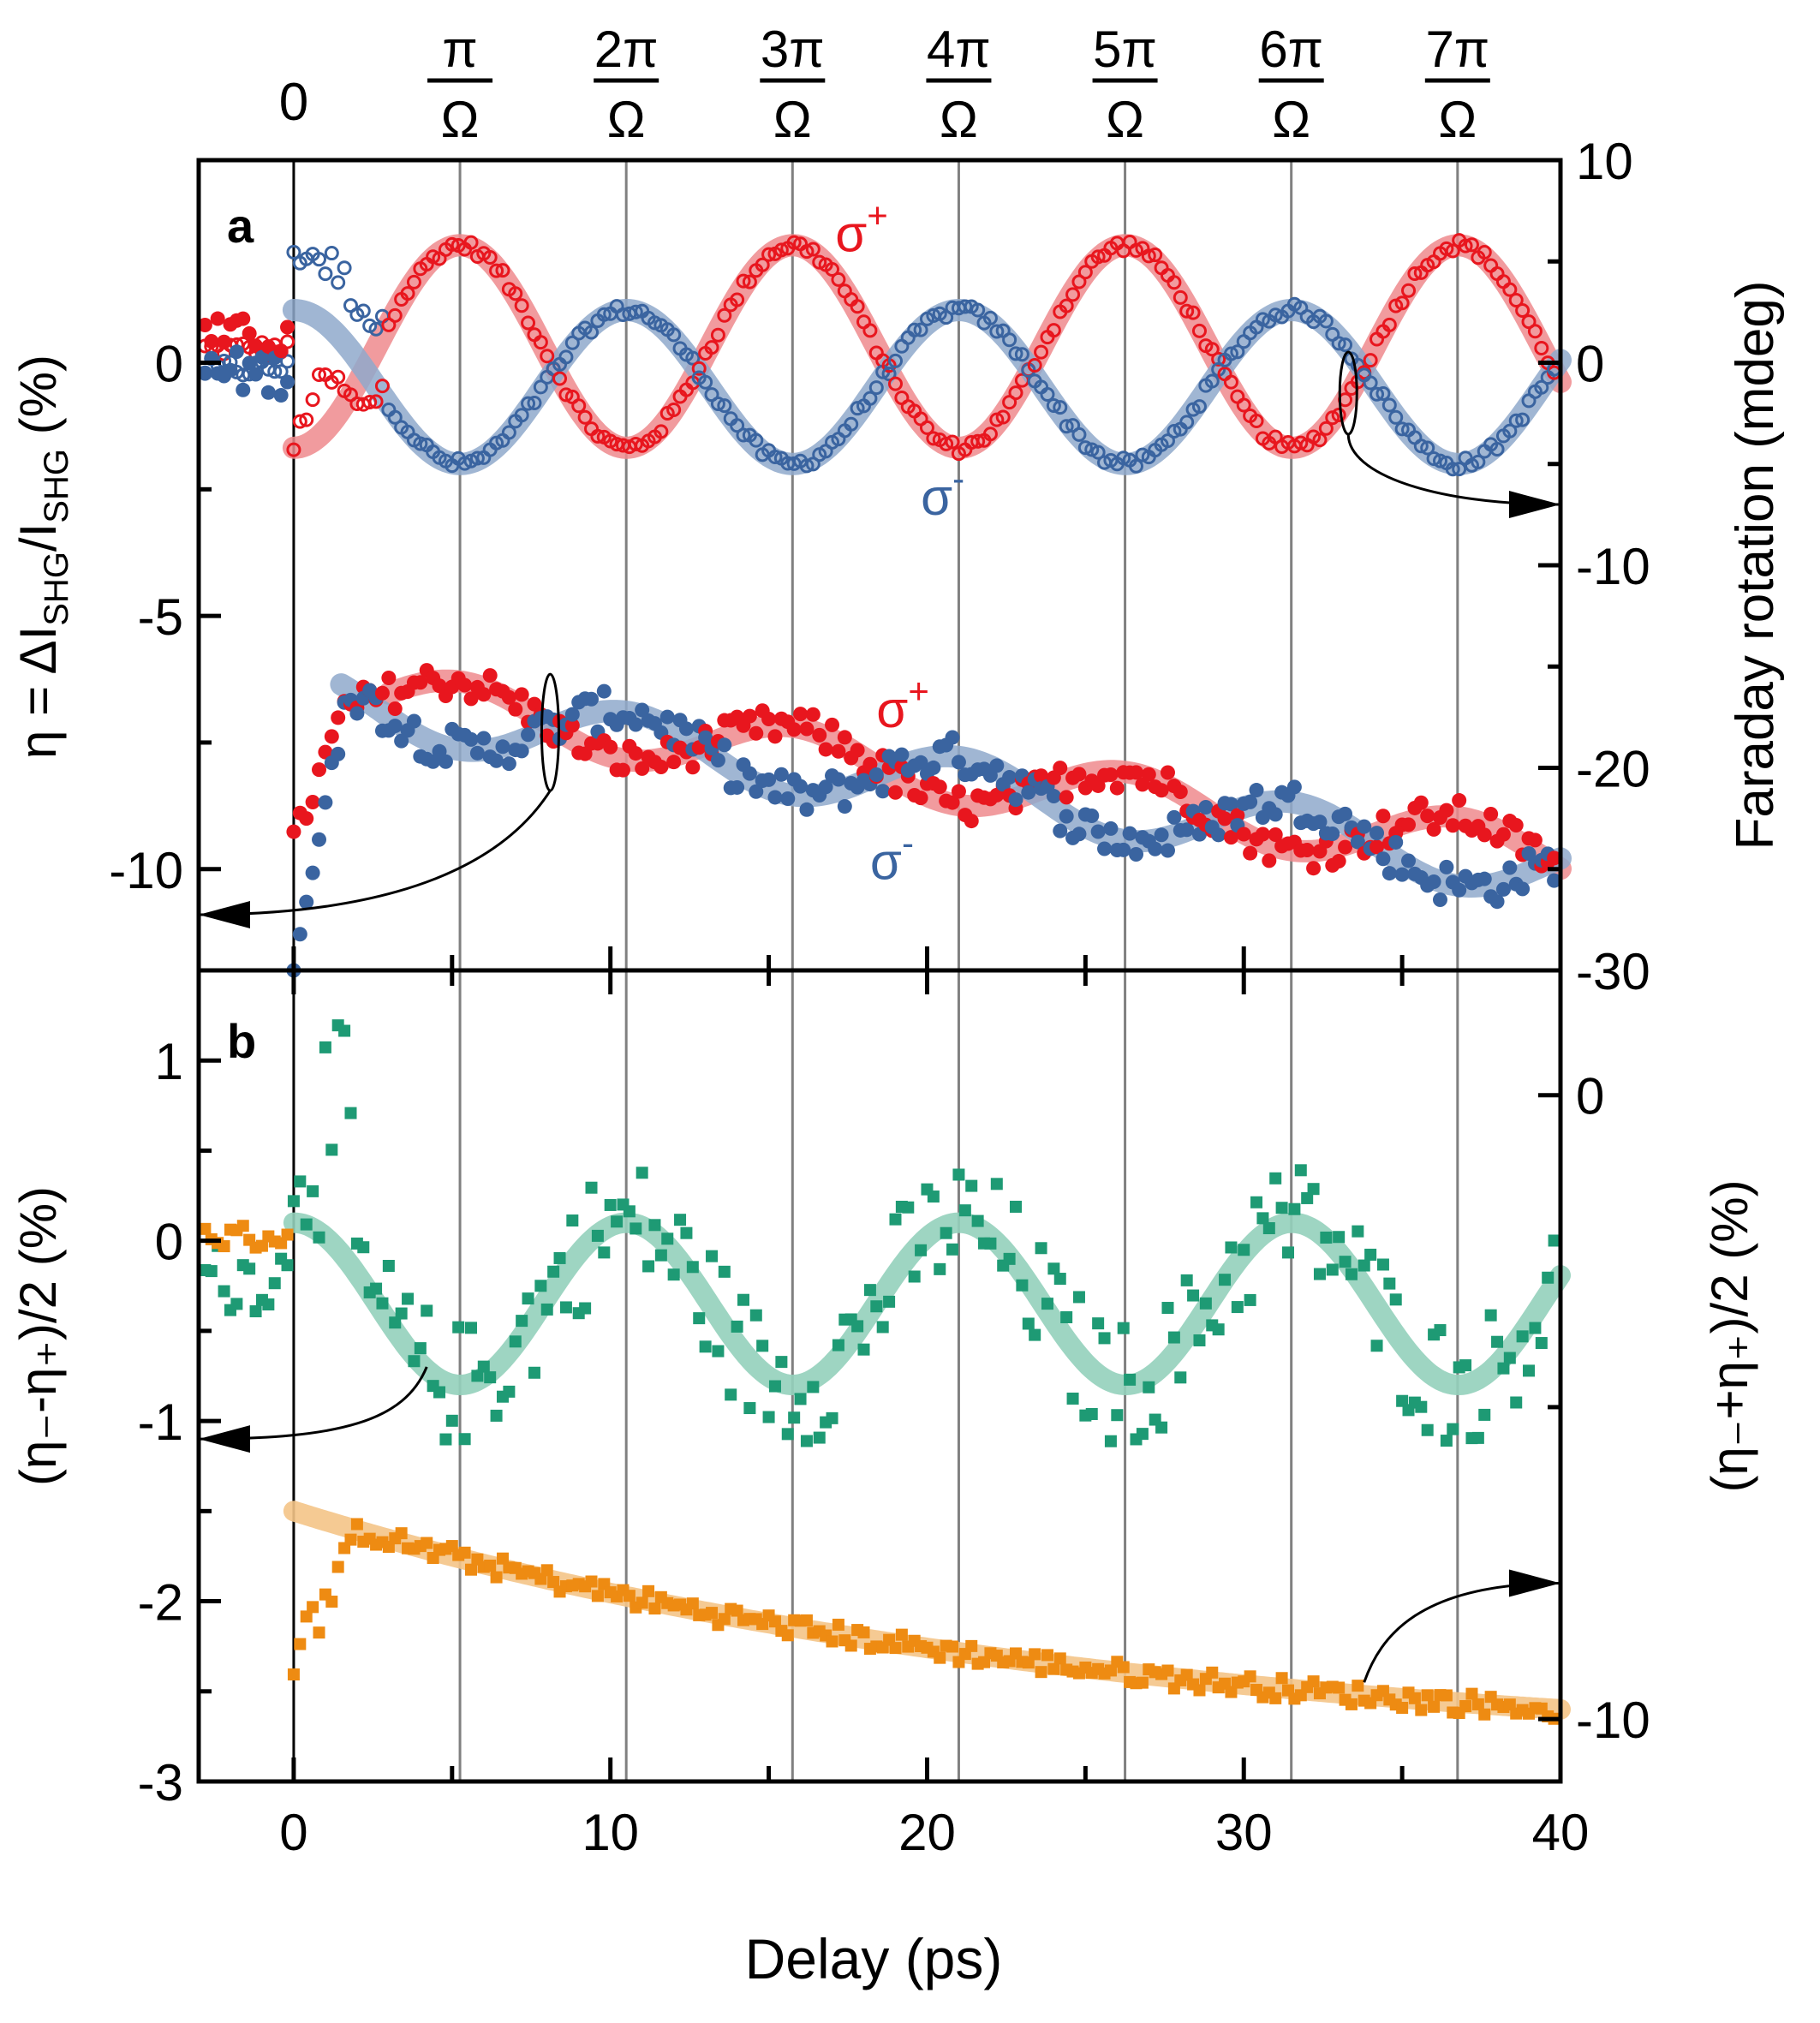 Image resolution: width=1820 pixels, height=2023 pixels. Describe the element at coordinates (313, 1403) in the screenshot. I see `arrow-difference` at that location.